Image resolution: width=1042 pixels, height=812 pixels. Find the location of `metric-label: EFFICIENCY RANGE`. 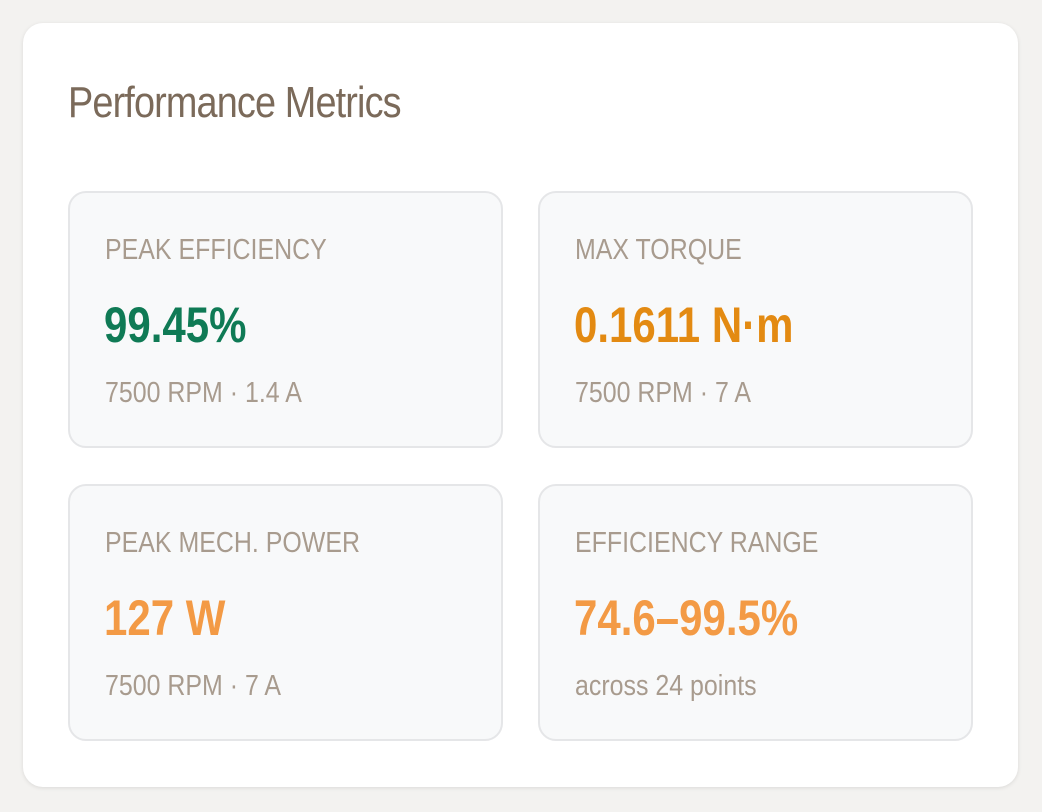

metric-label: EFFICIENCY RANGE is located at coordinates (697, 543).